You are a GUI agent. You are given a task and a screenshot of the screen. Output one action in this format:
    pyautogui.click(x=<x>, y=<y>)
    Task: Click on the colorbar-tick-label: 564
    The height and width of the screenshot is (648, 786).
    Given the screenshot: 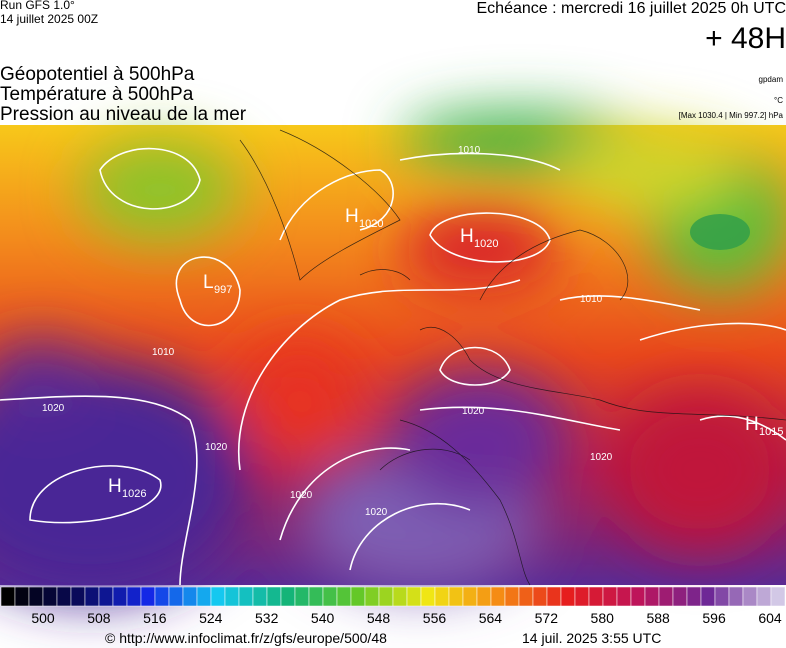 What is the action you would take?
    pyautogui.click(x=491, y=618)
    